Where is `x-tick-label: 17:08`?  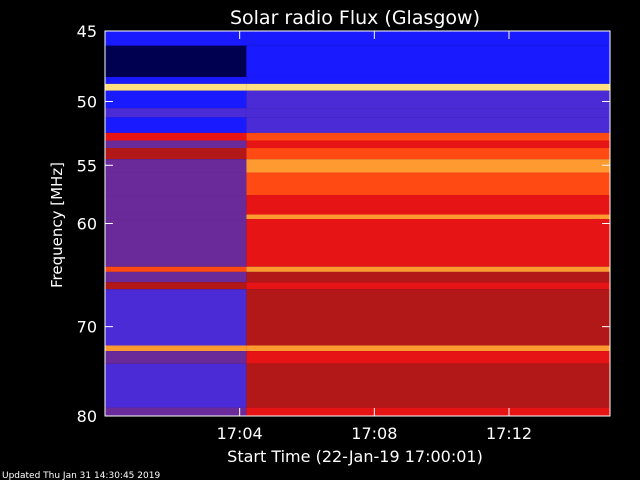 x-tick-label: 17:08 is located at coordinates (374, 433).